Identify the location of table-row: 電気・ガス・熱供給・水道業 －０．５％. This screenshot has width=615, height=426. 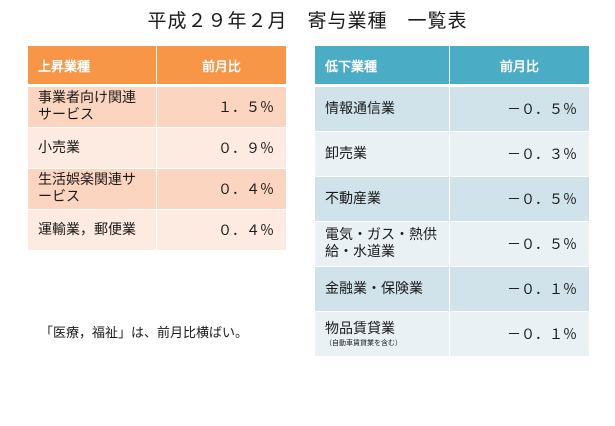
(452, 244).